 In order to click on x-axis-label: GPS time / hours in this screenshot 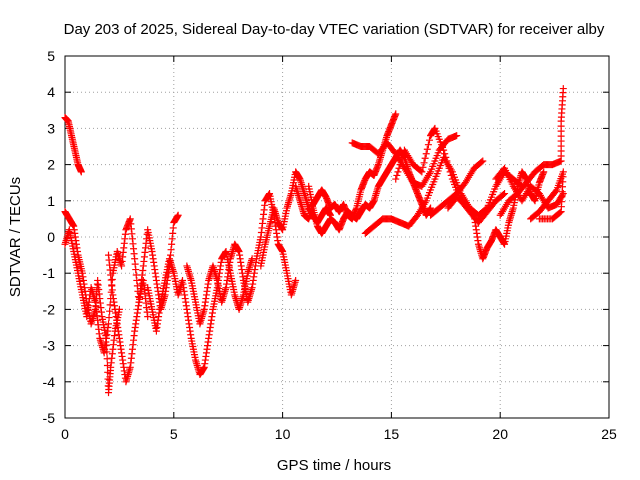, I will do `click(334, 465)`.